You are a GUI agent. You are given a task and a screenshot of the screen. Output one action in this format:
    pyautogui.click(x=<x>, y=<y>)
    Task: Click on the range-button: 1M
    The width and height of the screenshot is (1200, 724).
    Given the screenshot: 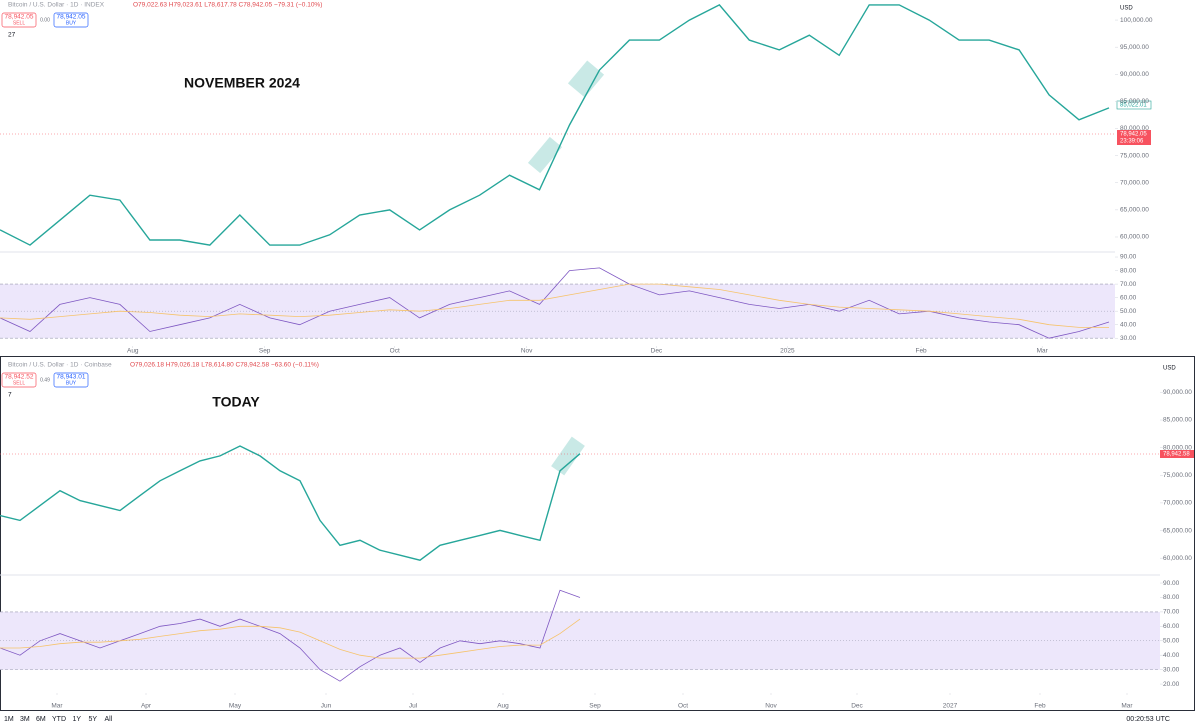 What is the action you would take?
    pyautogui.click(x=9, y=719)
    